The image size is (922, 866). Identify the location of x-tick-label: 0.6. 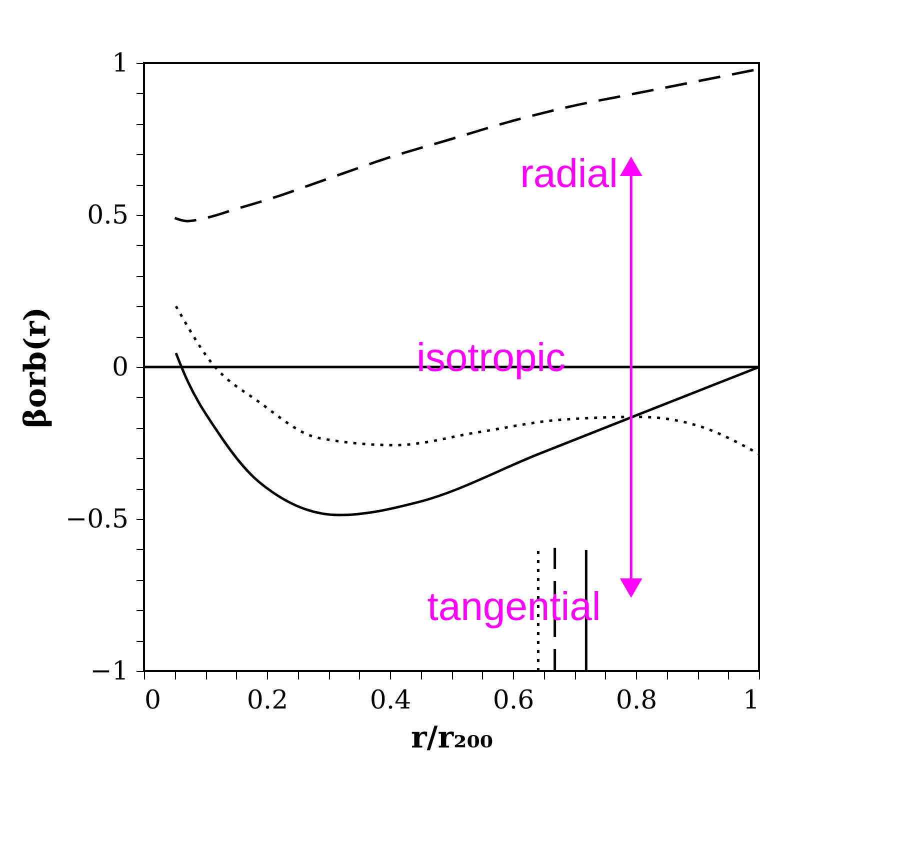
(513, 701).